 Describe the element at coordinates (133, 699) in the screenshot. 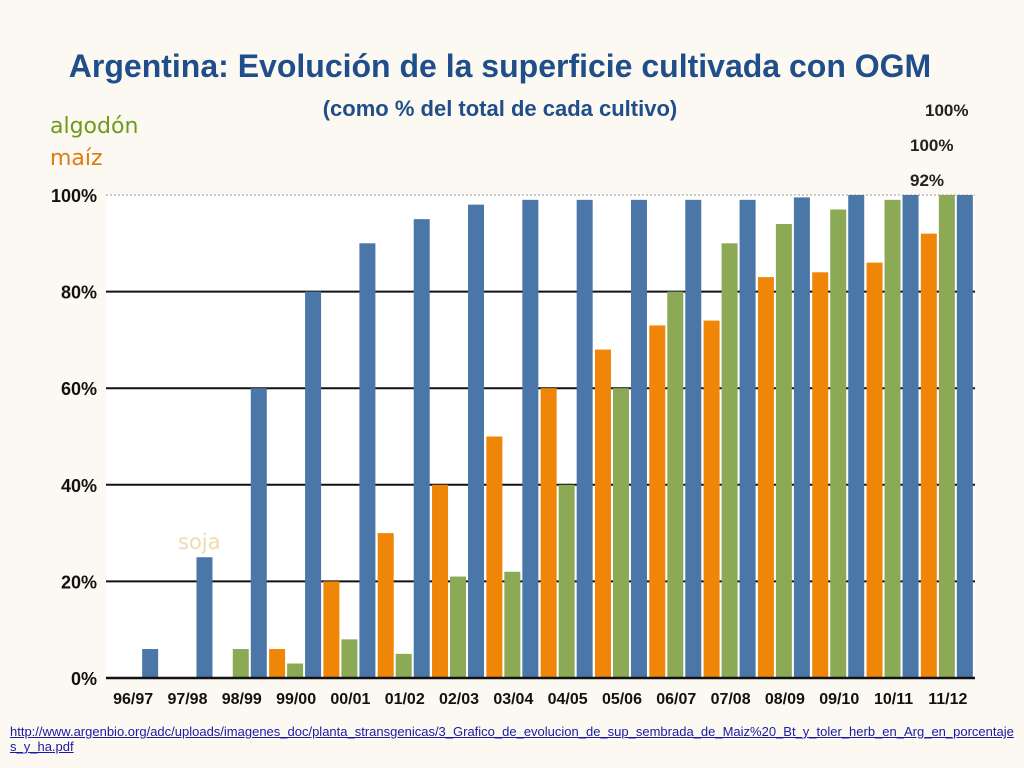

I see `x-tick-label: 96/97` at that location.